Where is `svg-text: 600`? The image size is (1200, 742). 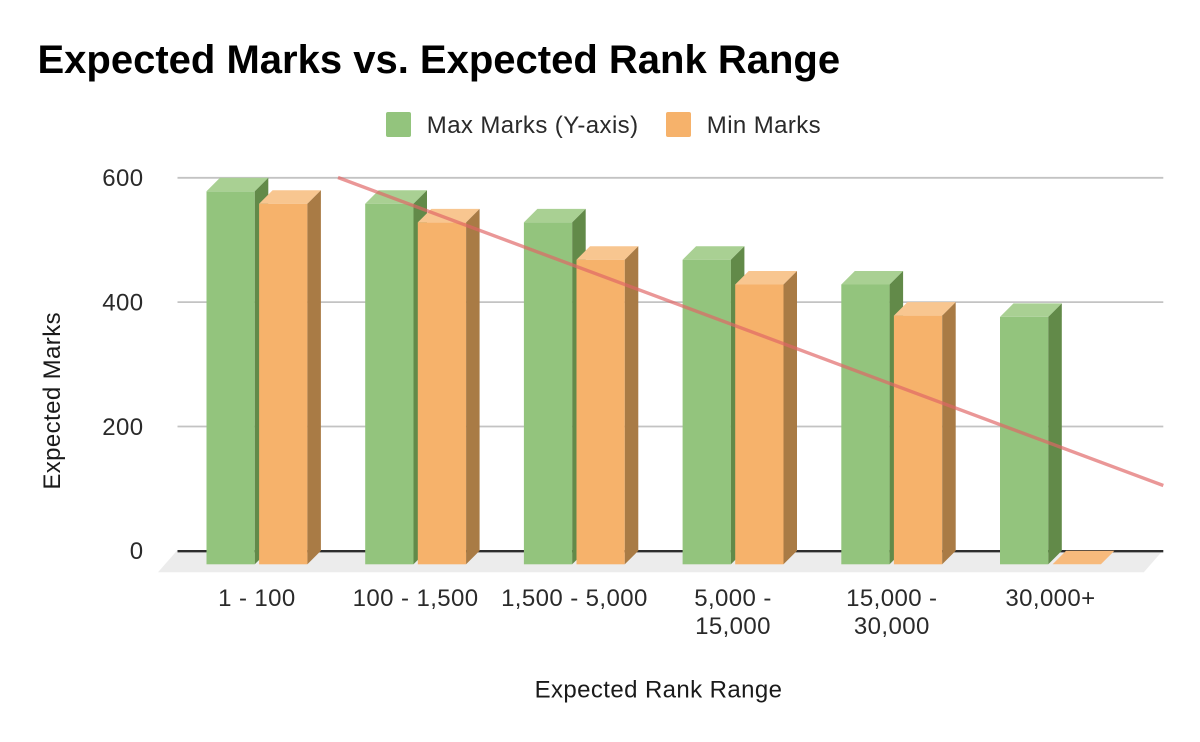
svg-text: 600 is located at coordinates (122, 178).